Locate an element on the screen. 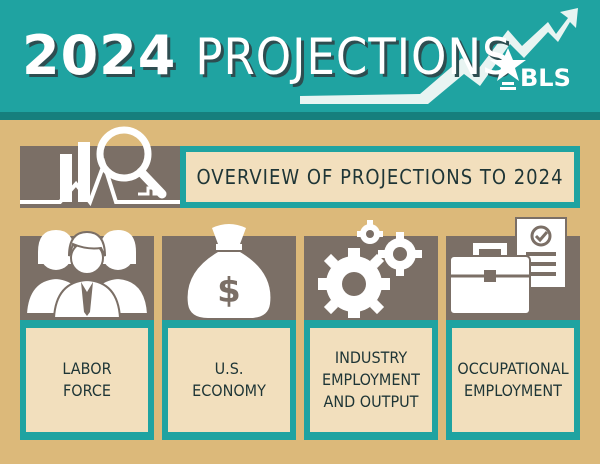 This screenshot has height=464, width=600. gears-icon is located at coordinates (370, 269).